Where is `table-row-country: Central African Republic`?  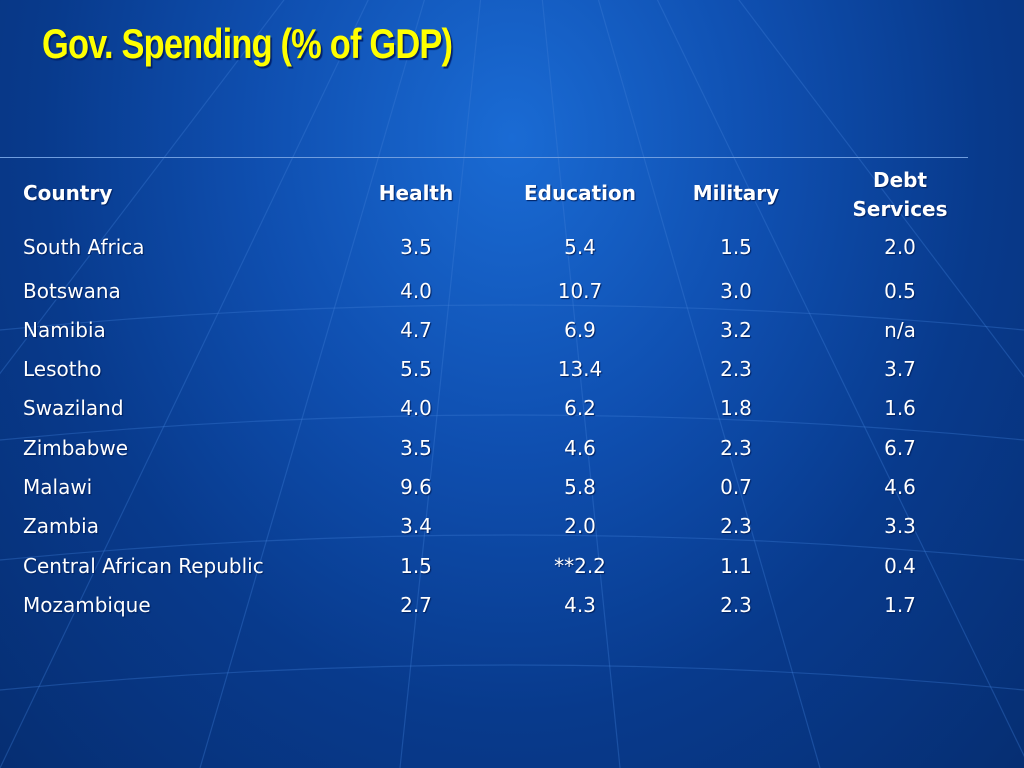 table-row-country: Central African Republic is located at coordinates (143, 566).